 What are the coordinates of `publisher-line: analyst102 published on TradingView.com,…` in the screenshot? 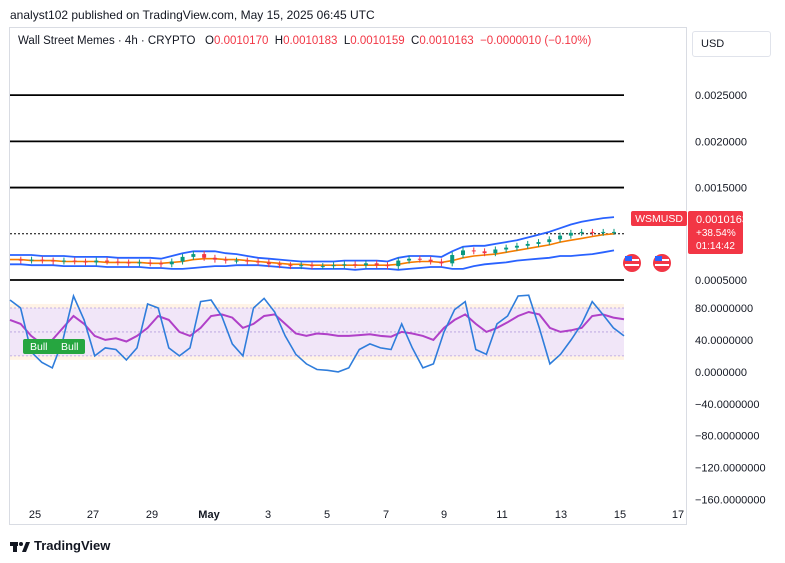 It's located at (192, 15).